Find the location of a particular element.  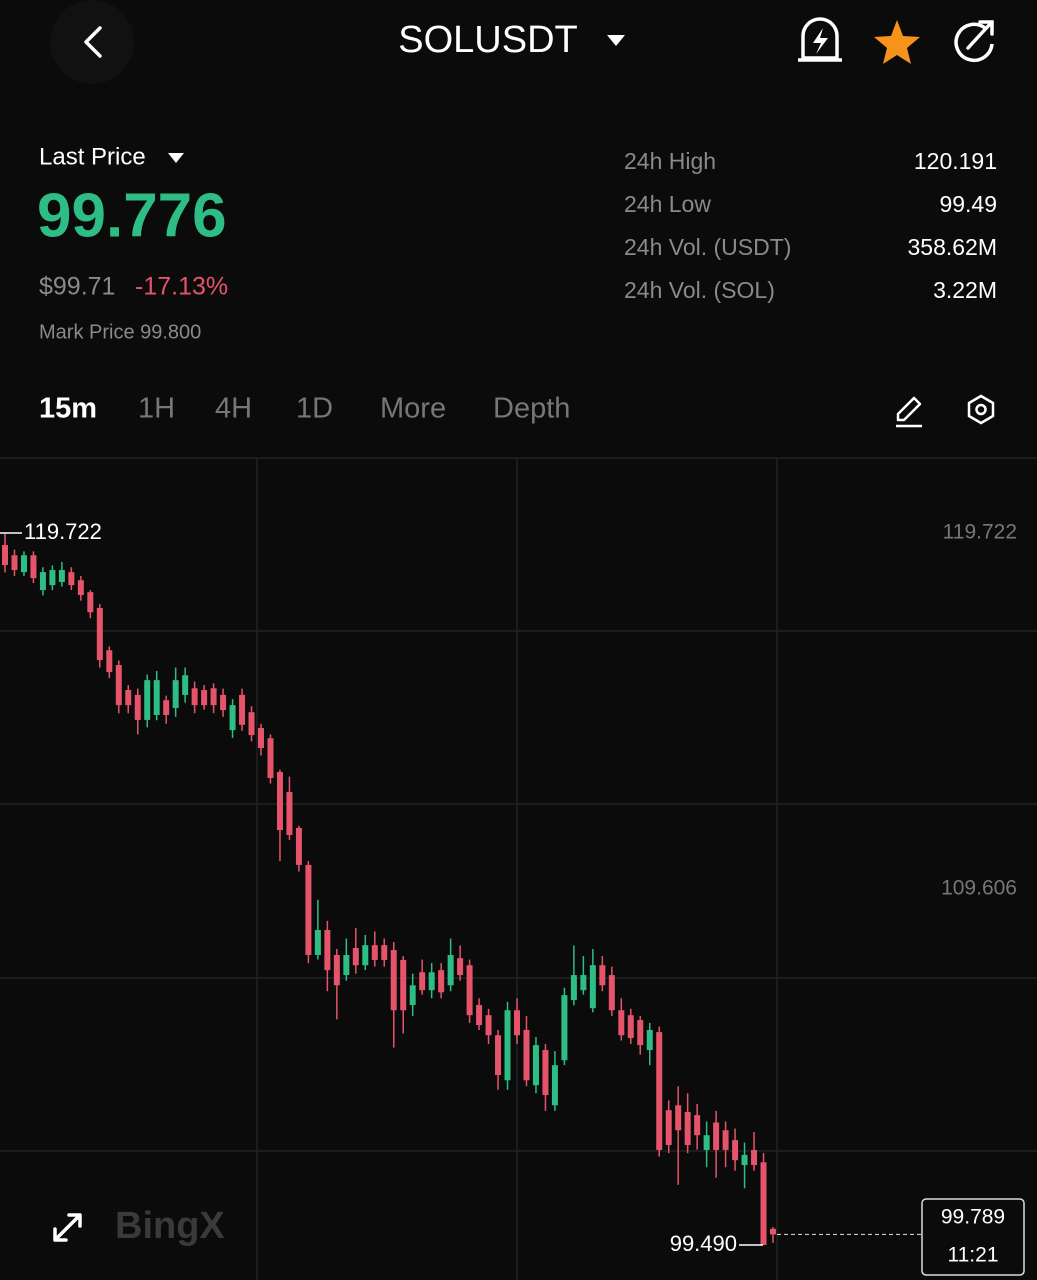

fullscreen-button is located at coordinates (67, 1227).